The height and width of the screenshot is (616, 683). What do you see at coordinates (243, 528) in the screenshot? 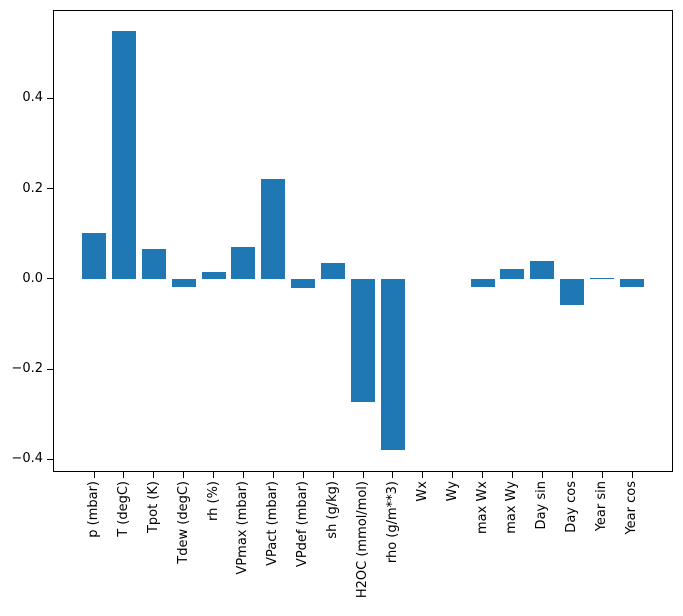
I see `x-tick-label: VPmax (mbar)` at bounding box center [243, 528].